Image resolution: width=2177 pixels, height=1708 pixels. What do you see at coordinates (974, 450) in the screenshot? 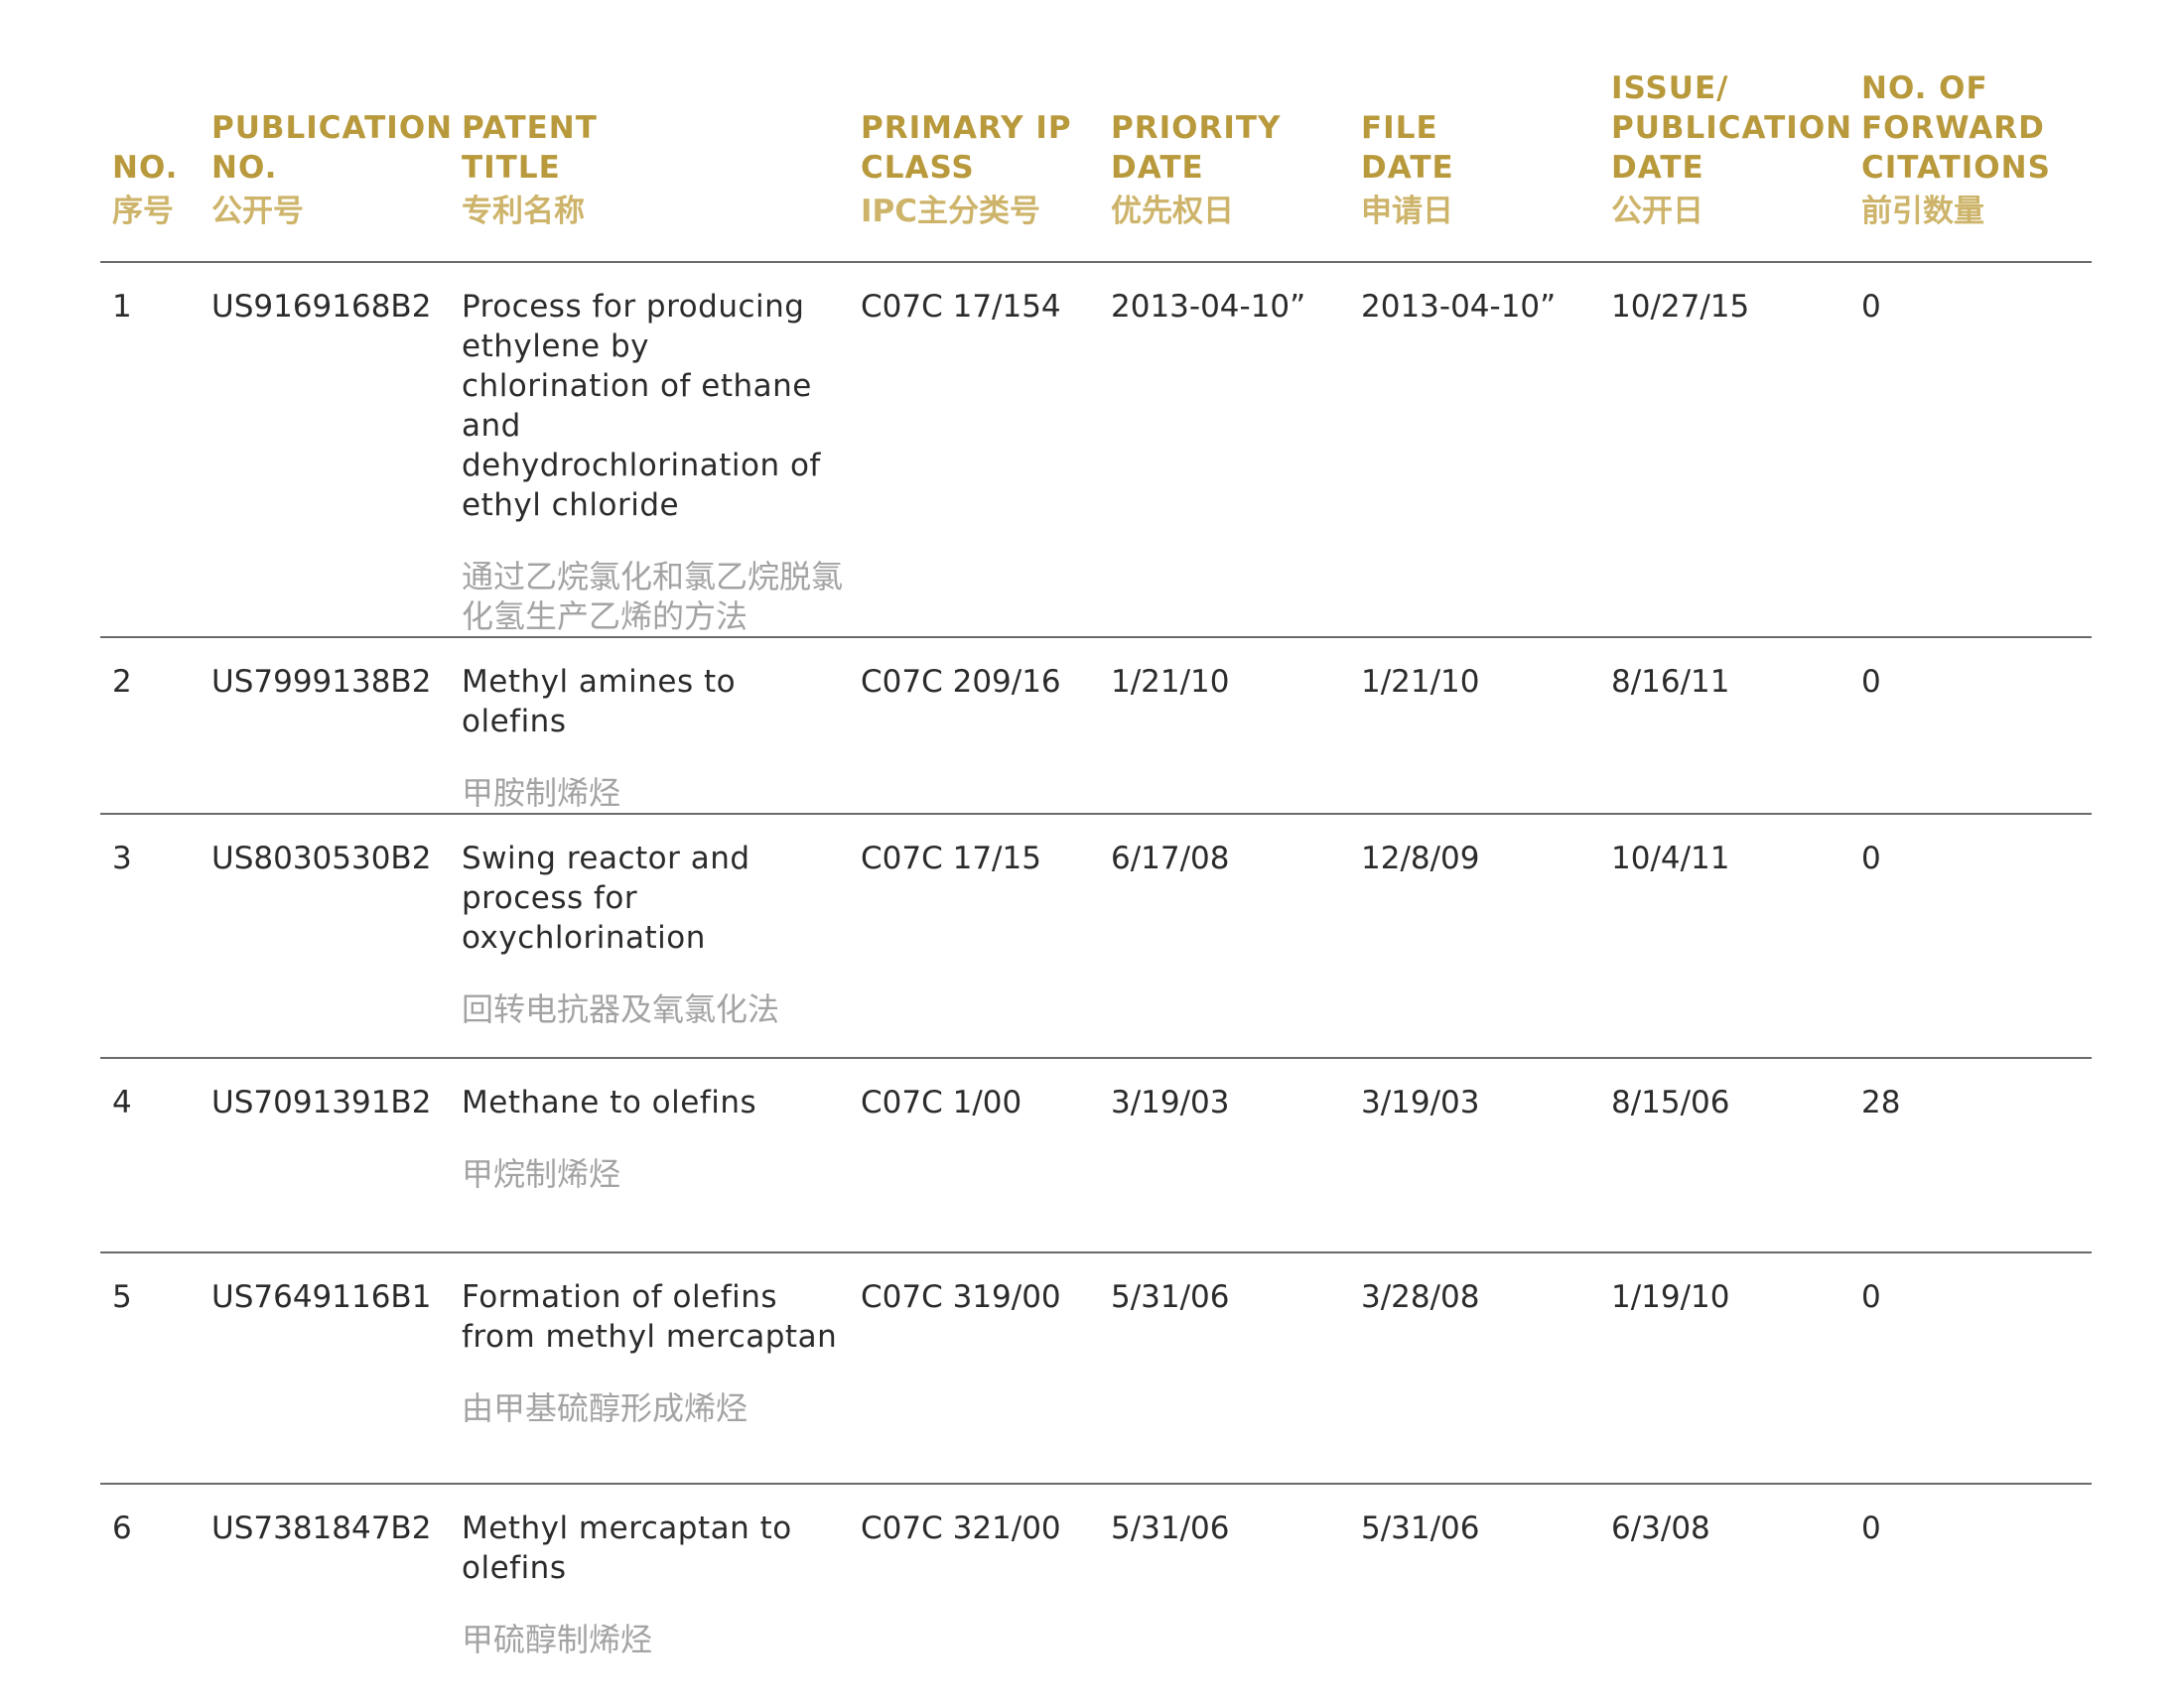
I see `cell-ipc-class: C07C 17/154` at bounding box center [974, 450].